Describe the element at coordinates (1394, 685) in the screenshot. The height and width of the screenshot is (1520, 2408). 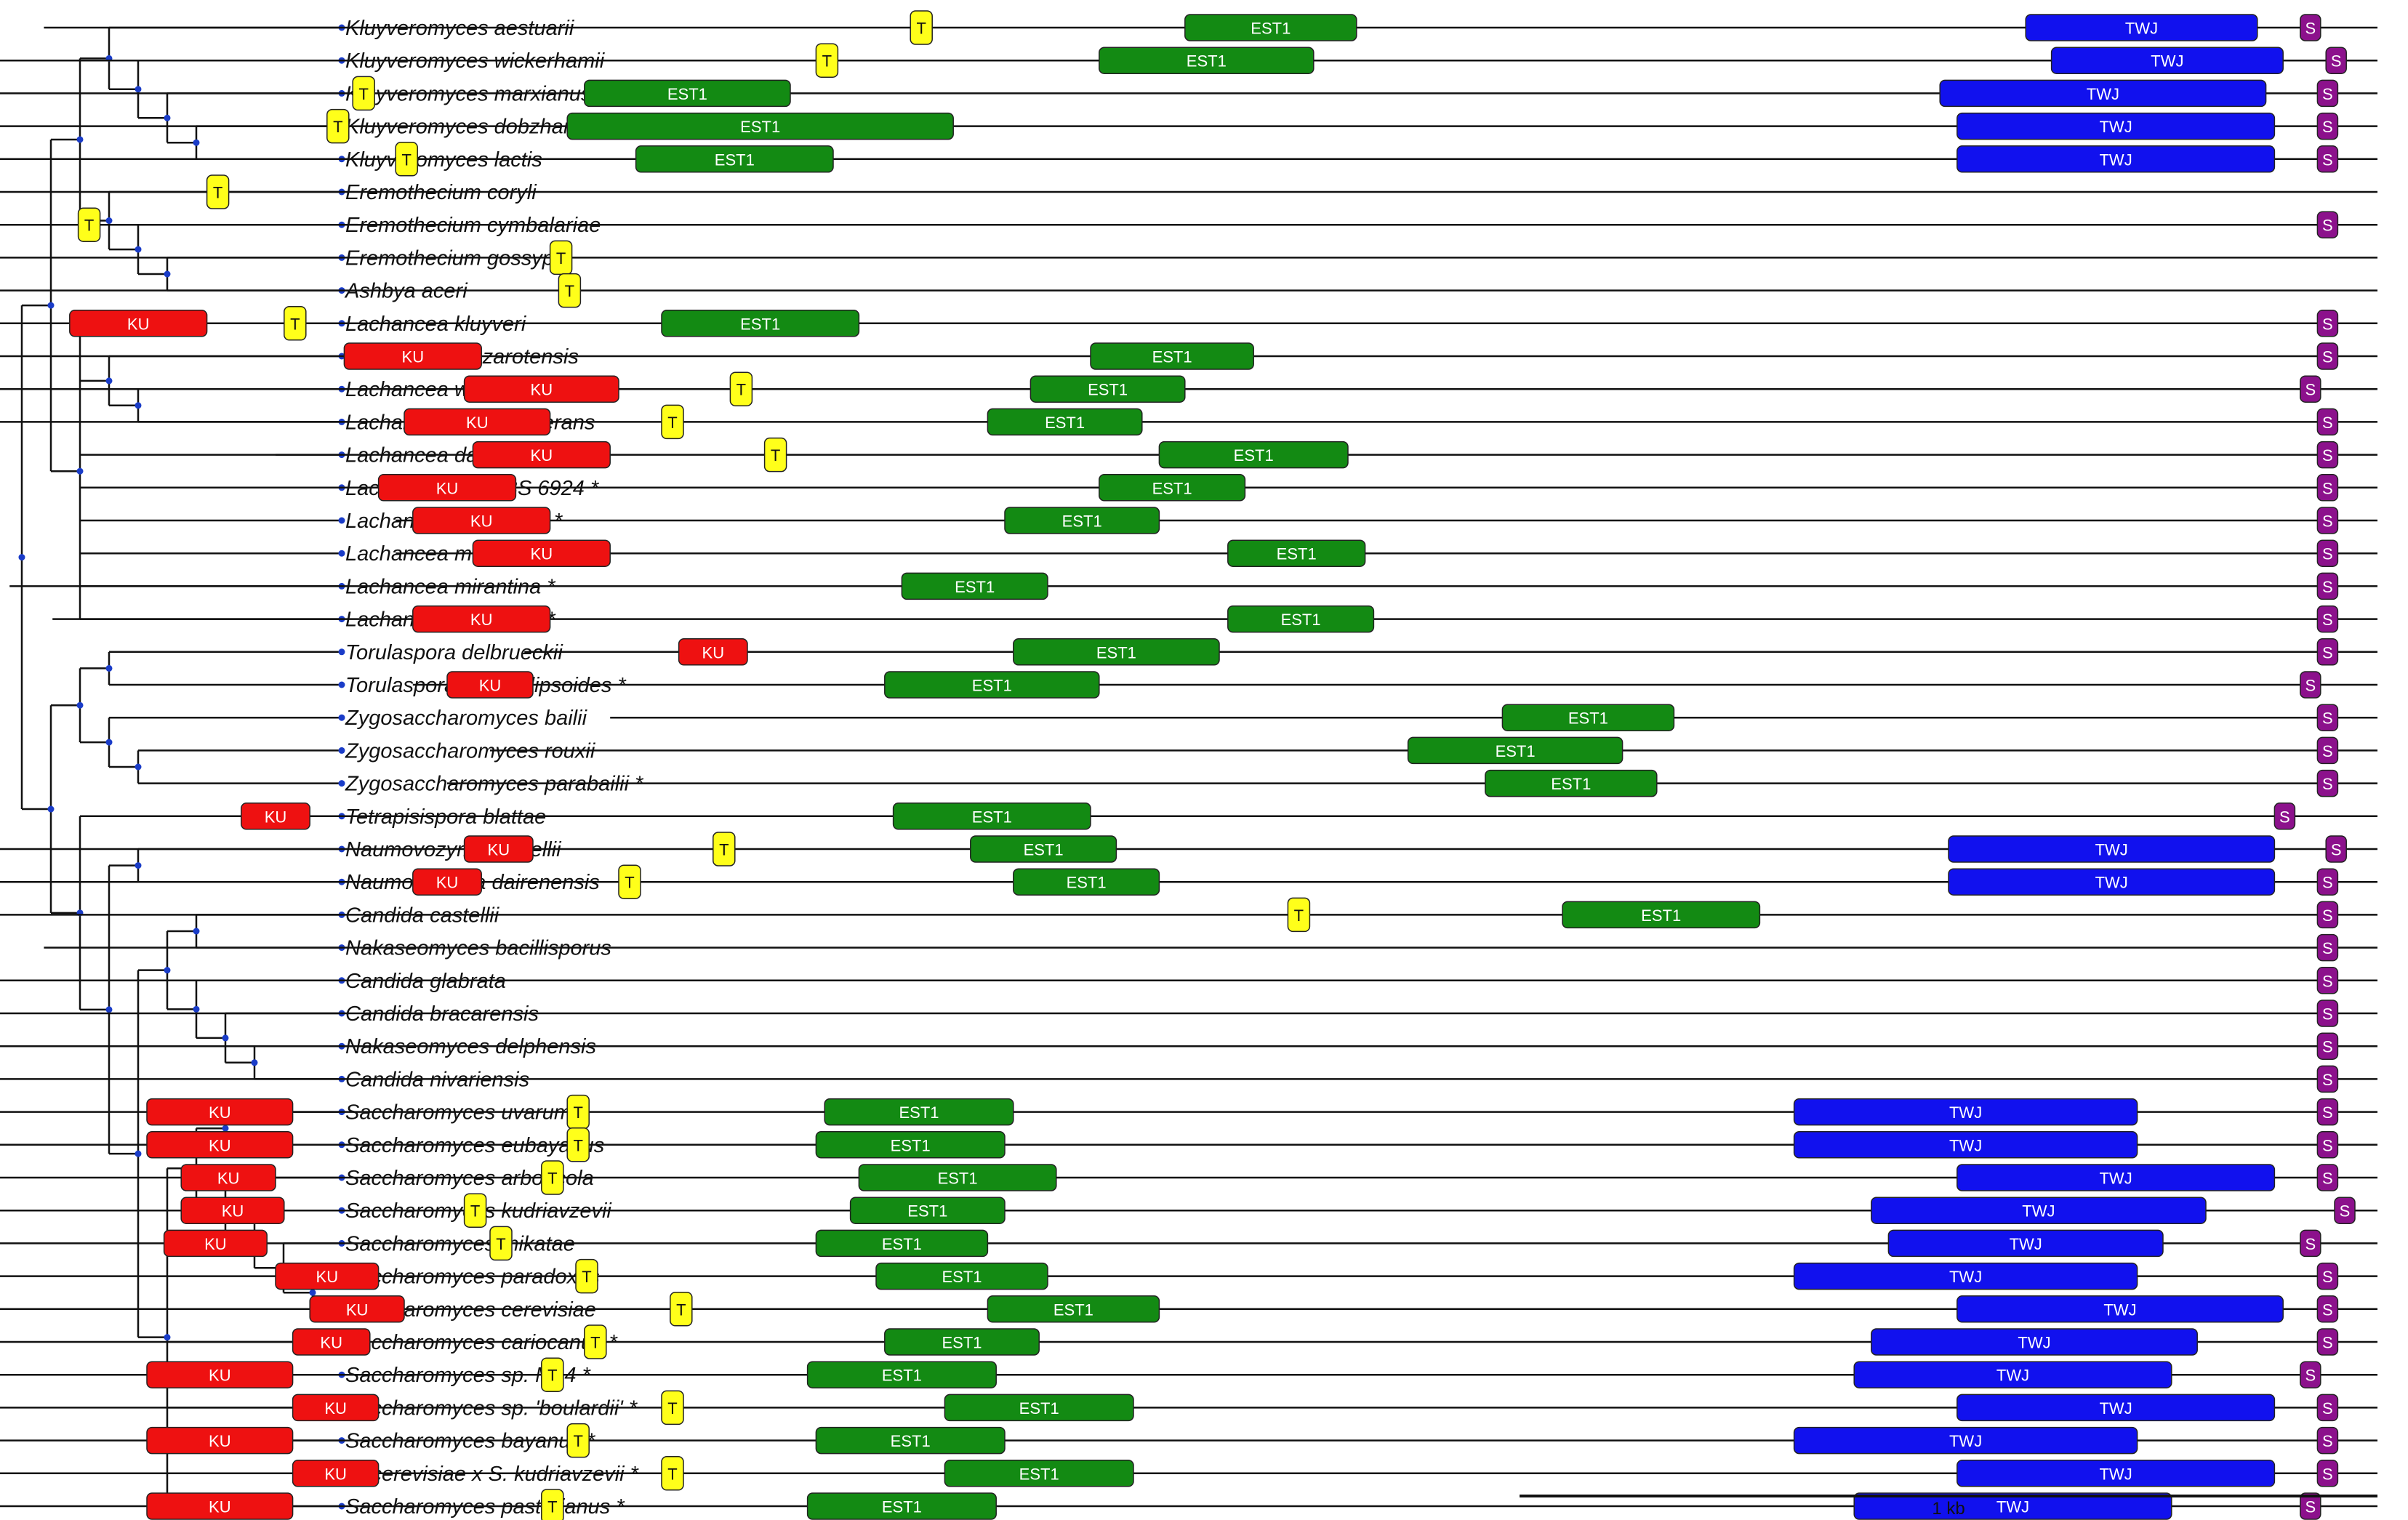
I see `gene-track: KU EST1 S` at that location.